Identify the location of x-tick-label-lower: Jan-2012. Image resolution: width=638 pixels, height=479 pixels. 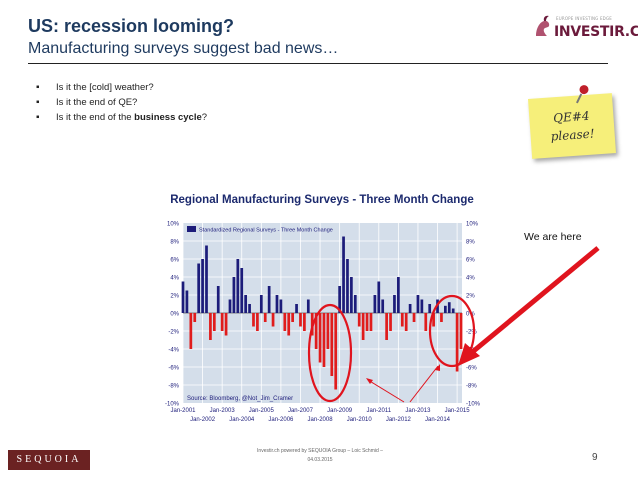
(399, 420).